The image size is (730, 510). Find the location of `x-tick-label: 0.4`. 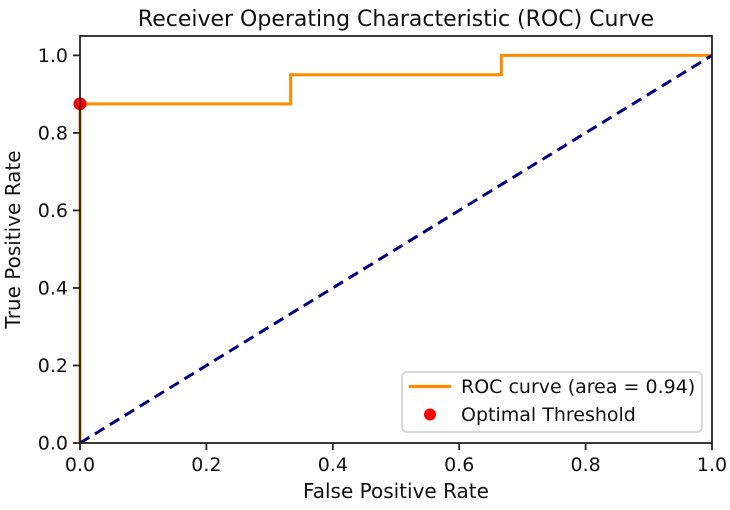

x-tick-label: 0.4 is located at coordinates (333, 465).